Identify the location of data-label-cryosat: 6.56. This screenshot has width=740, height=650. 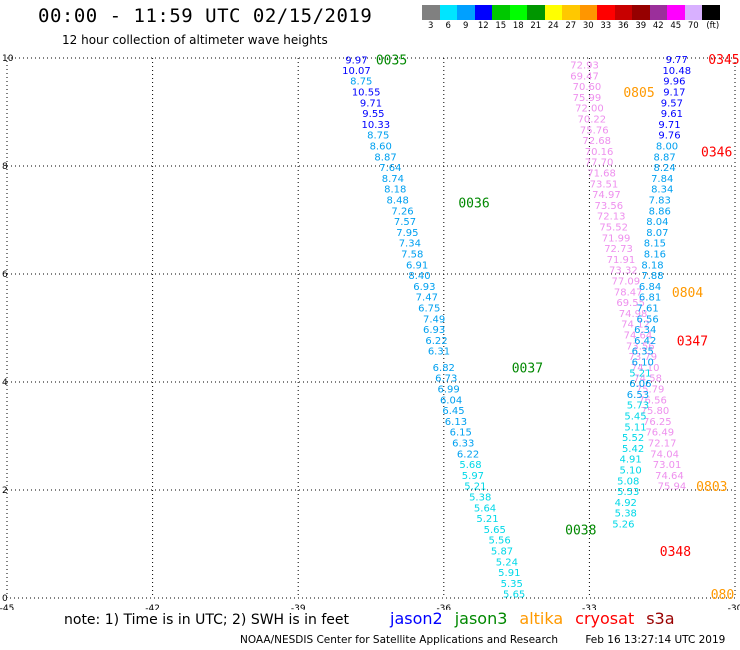
(648, 319).